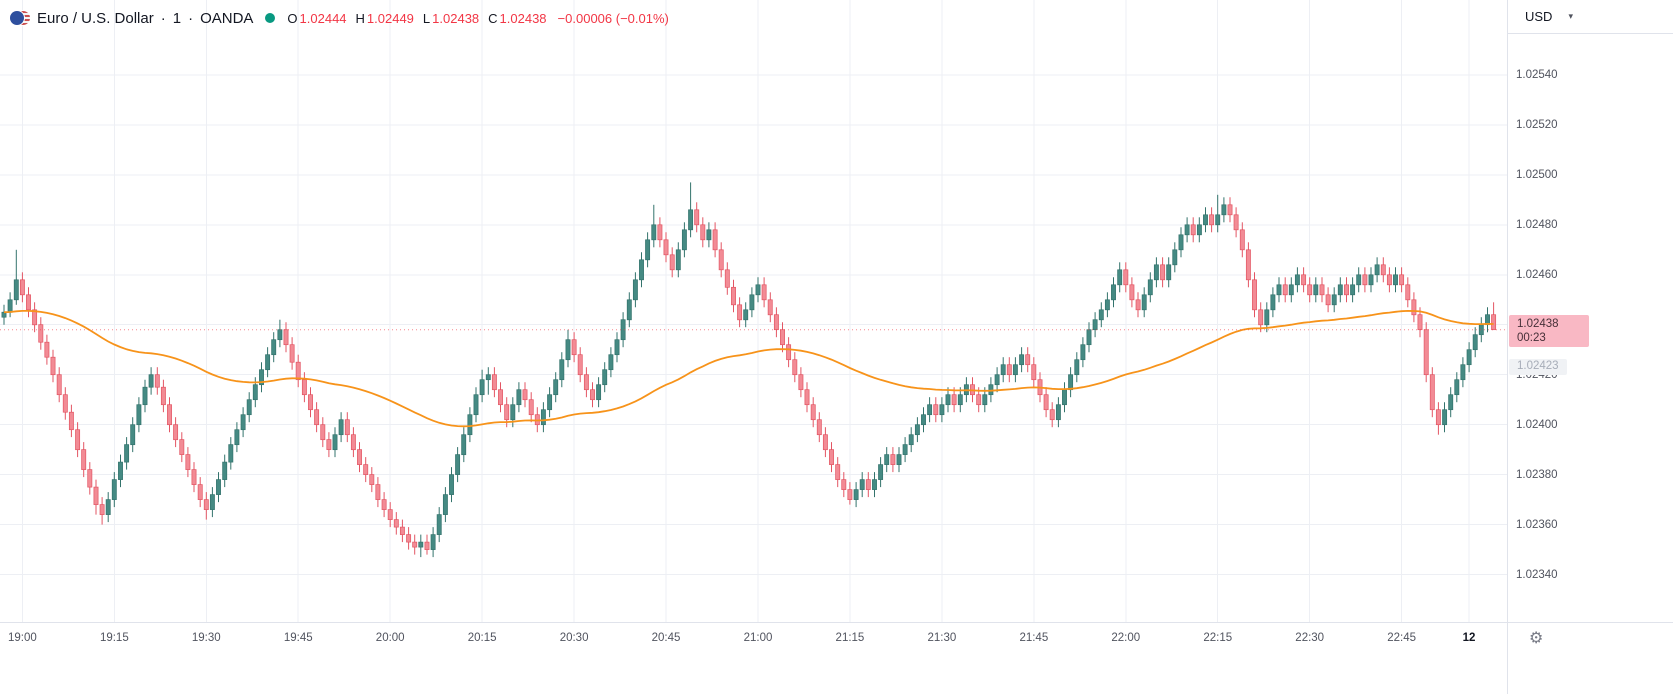 Image resolution: width=1673 pixels, height=694 pixels. What do you see at coordinates (298, 638) in the screenshot?
I see `time-axis-label: 19:45` at bounding box center [298, 638].